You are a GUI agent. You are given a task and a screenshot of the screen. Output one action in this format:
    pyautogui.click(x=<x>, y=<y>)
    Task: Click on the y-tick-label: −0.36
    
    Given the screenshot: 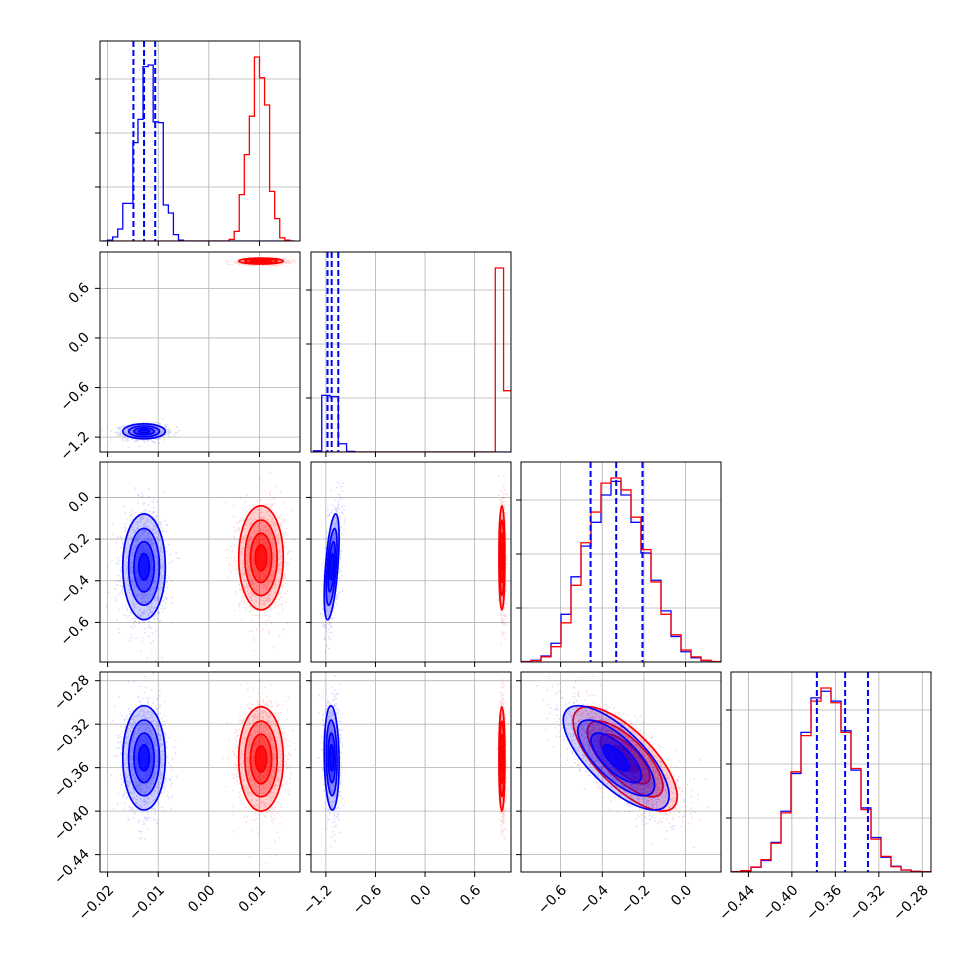 What is the action you would take?
    pyautogui.click(x=72, y=780)
    